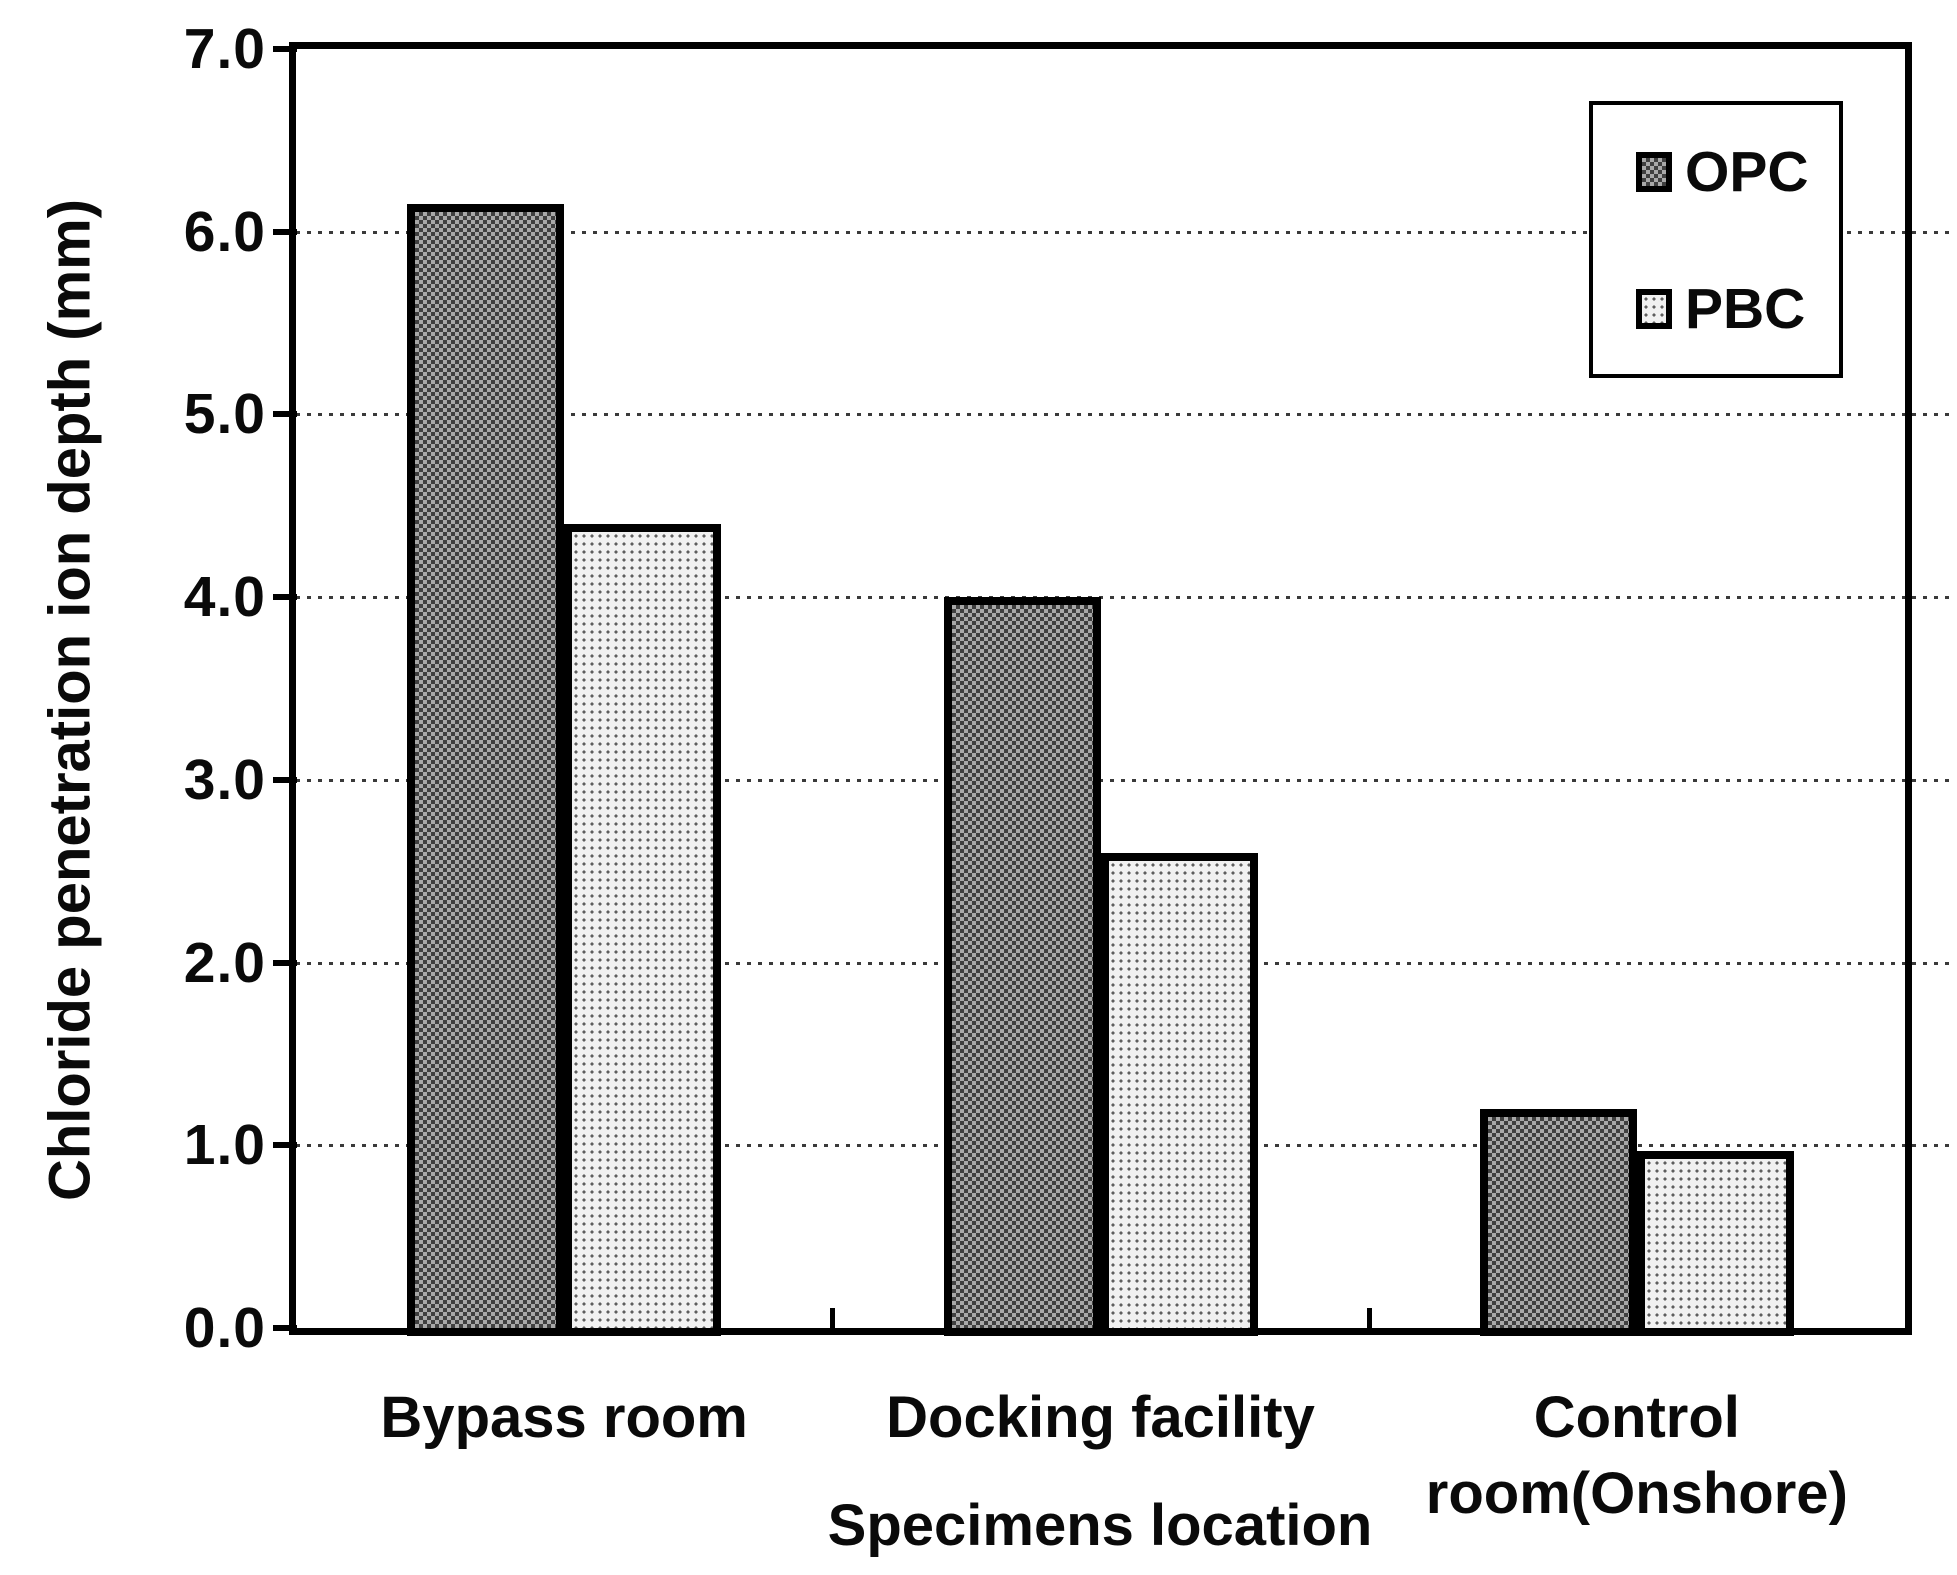 The width and height of the screenshot is (1957, 1575). Describe the element at coordinates (224, 779) in the screenshot. I see `y-tick-label: 3.0` at that location.